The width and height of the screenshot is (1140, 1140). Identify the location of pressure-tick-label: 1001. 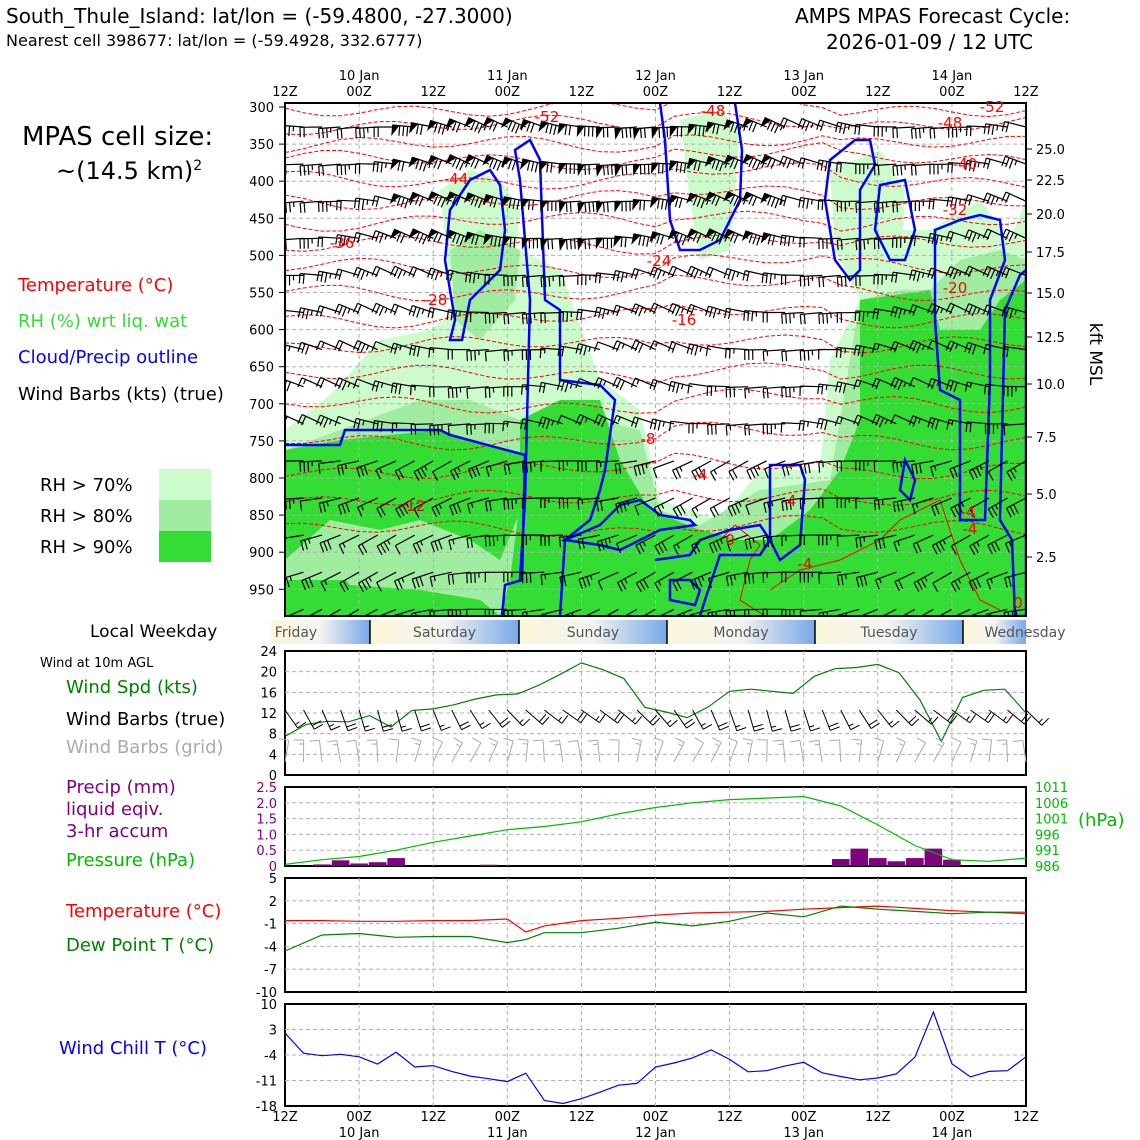
(1051, 820).